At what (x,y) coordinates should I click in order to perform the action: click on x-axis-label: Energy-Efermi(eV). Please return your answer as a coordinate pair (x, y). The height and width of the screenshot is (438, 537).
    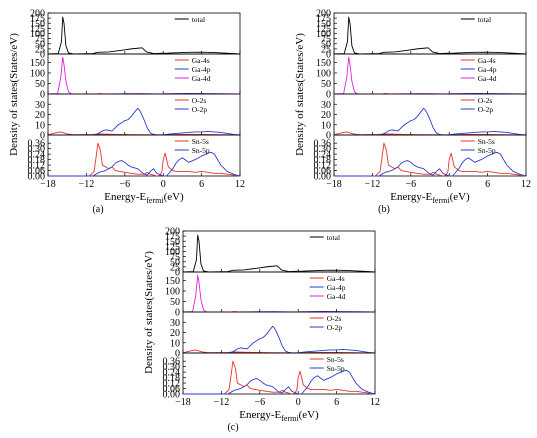
    Looking at the image, I should click on (144, 198).